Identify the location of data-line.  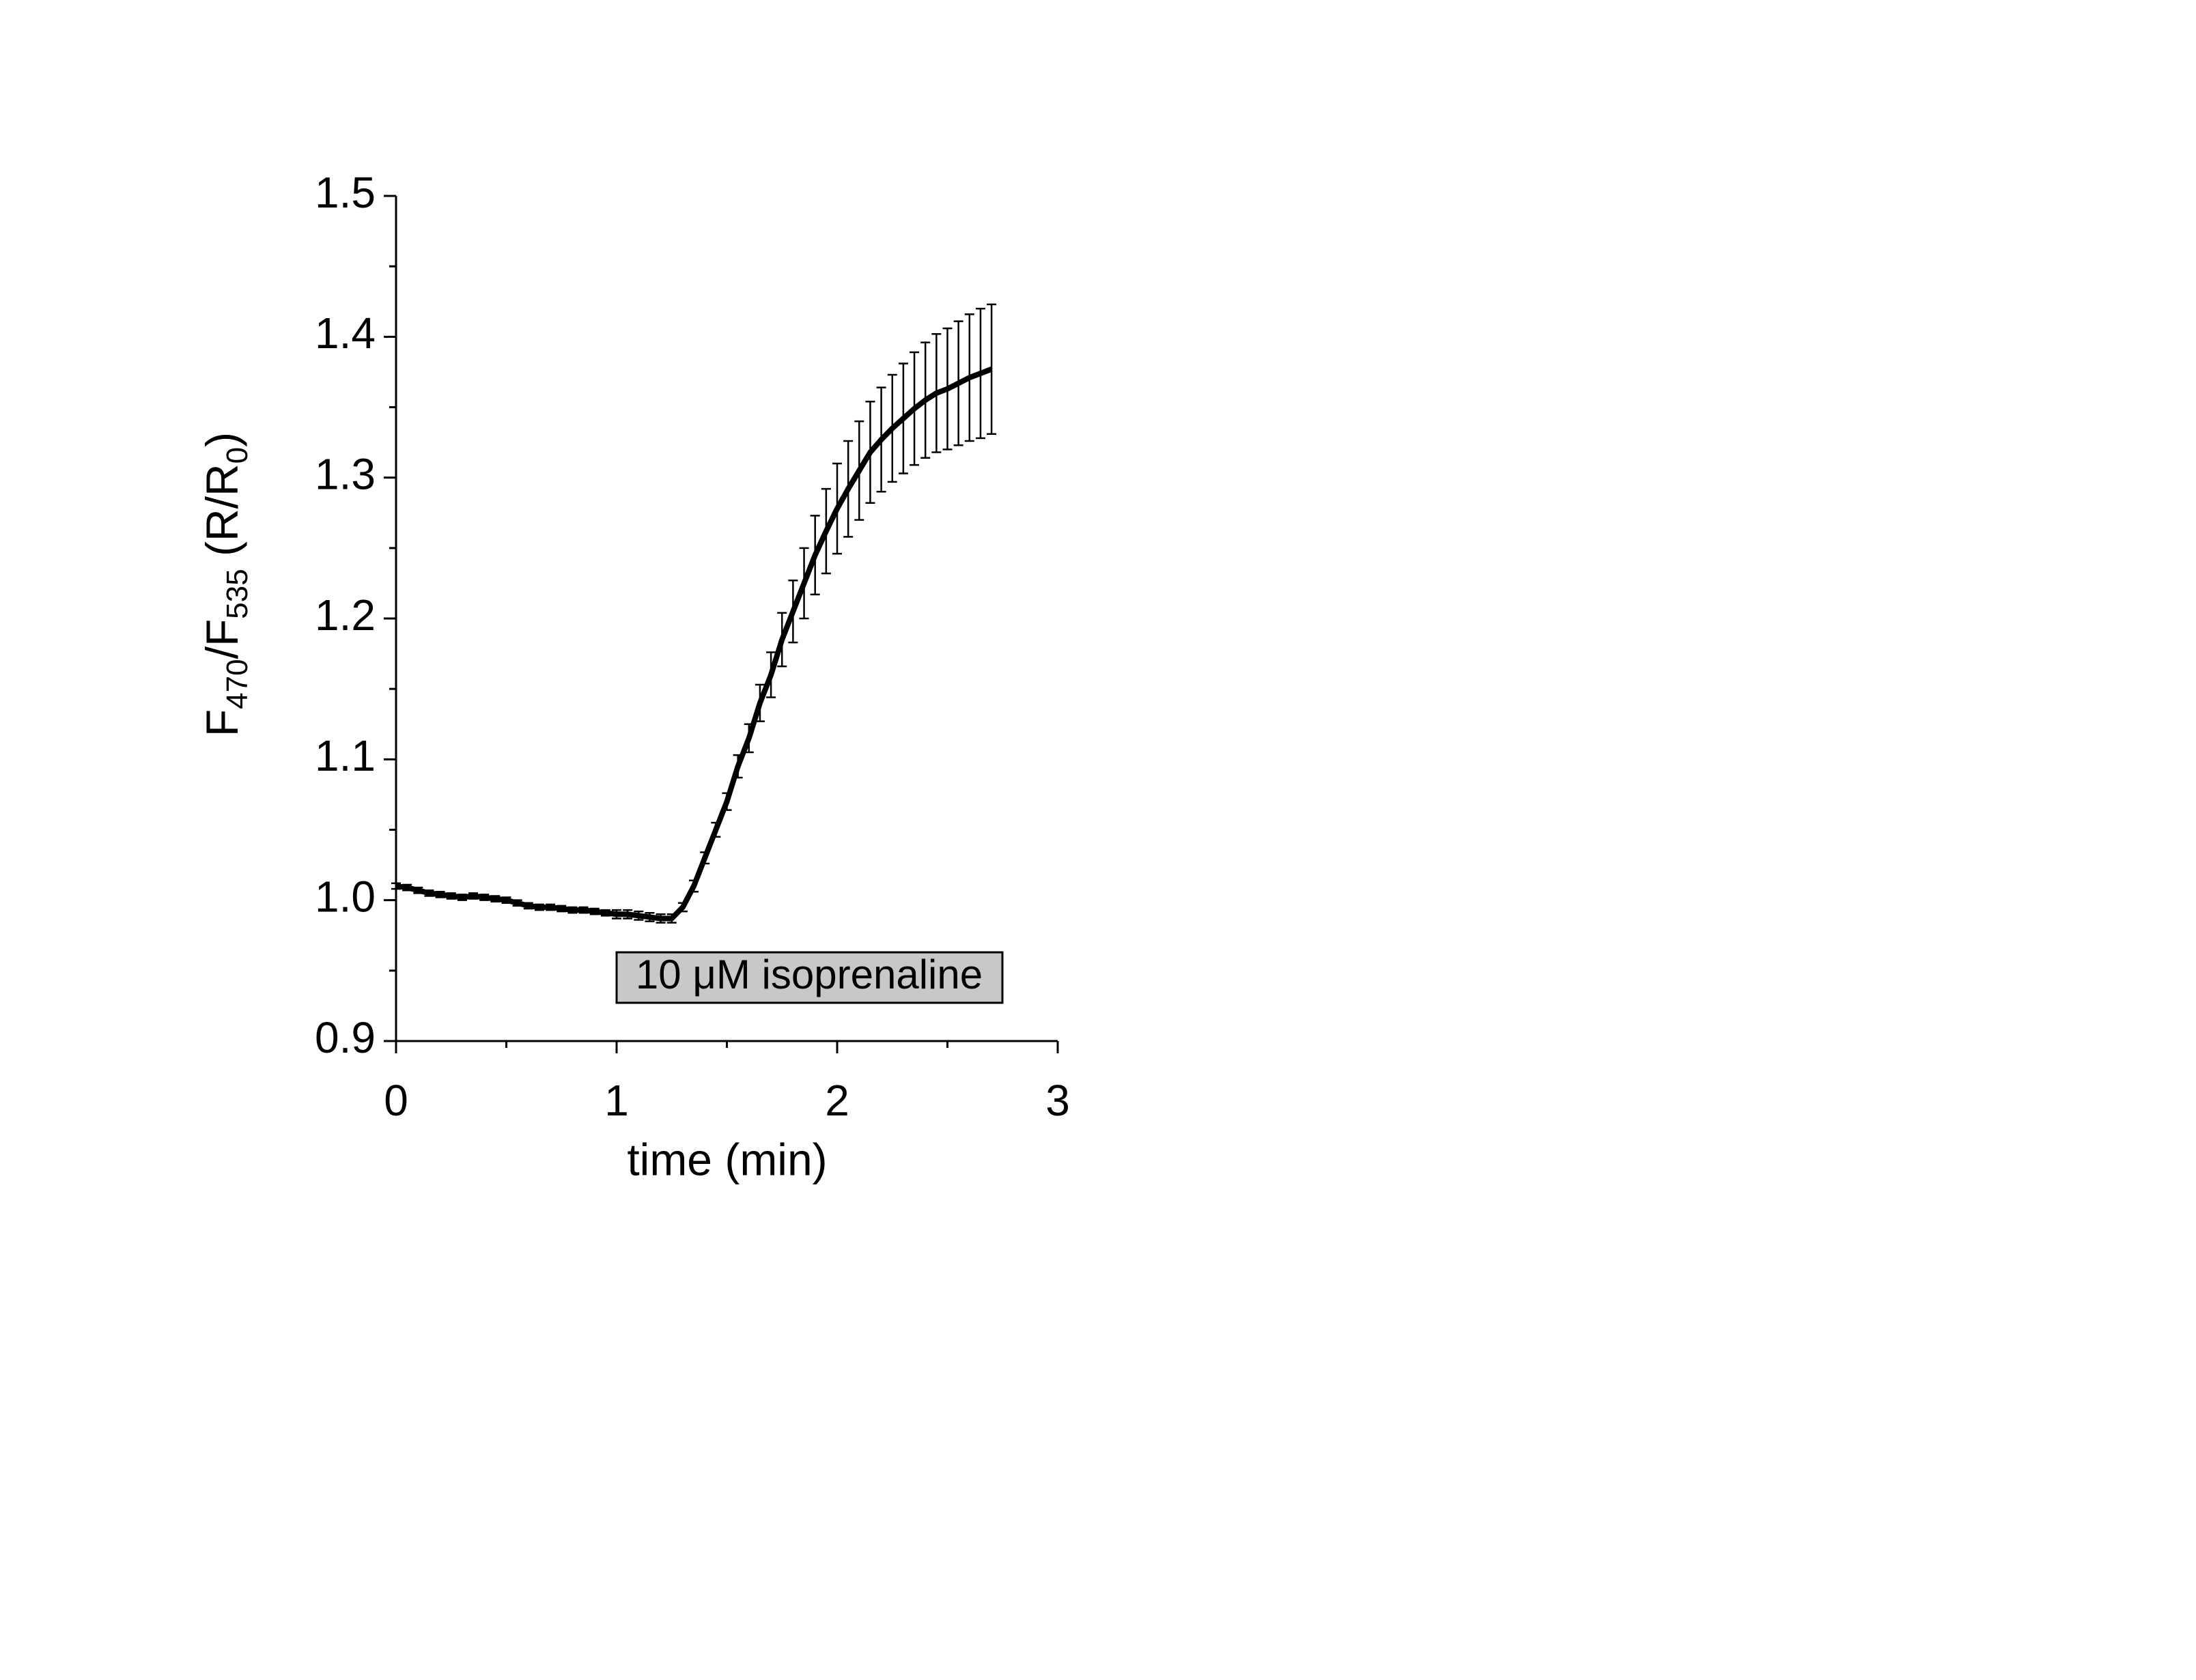
(694, 644).